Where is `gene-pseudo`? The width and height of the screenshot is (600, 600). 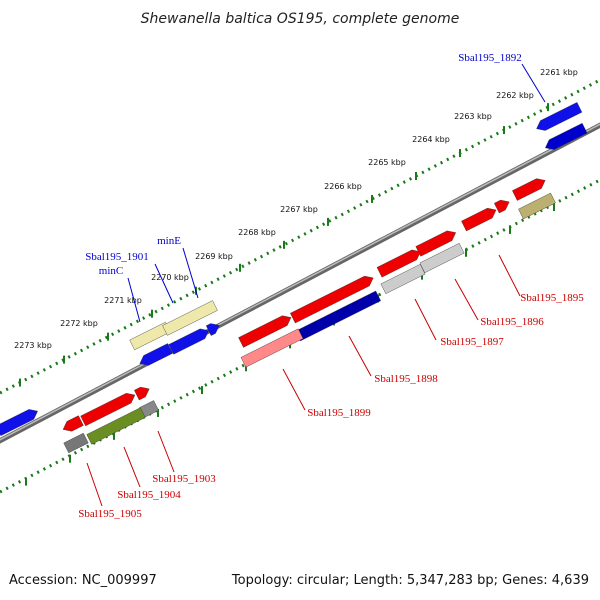 gene-pseudo is located at coordinates (537, 206).